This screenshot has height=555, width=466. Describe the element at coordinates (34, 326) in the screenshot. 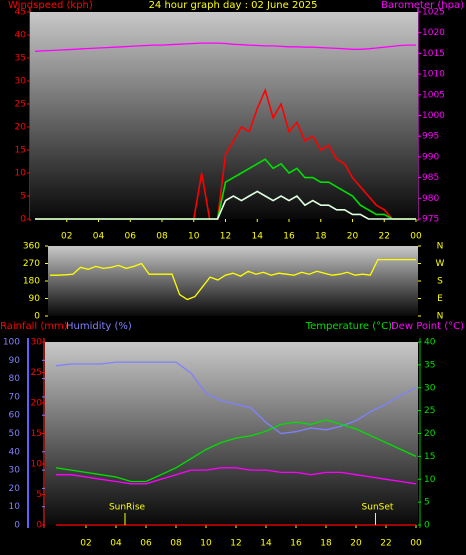

I see `axis-label: Rainfall (mm)` at that location.